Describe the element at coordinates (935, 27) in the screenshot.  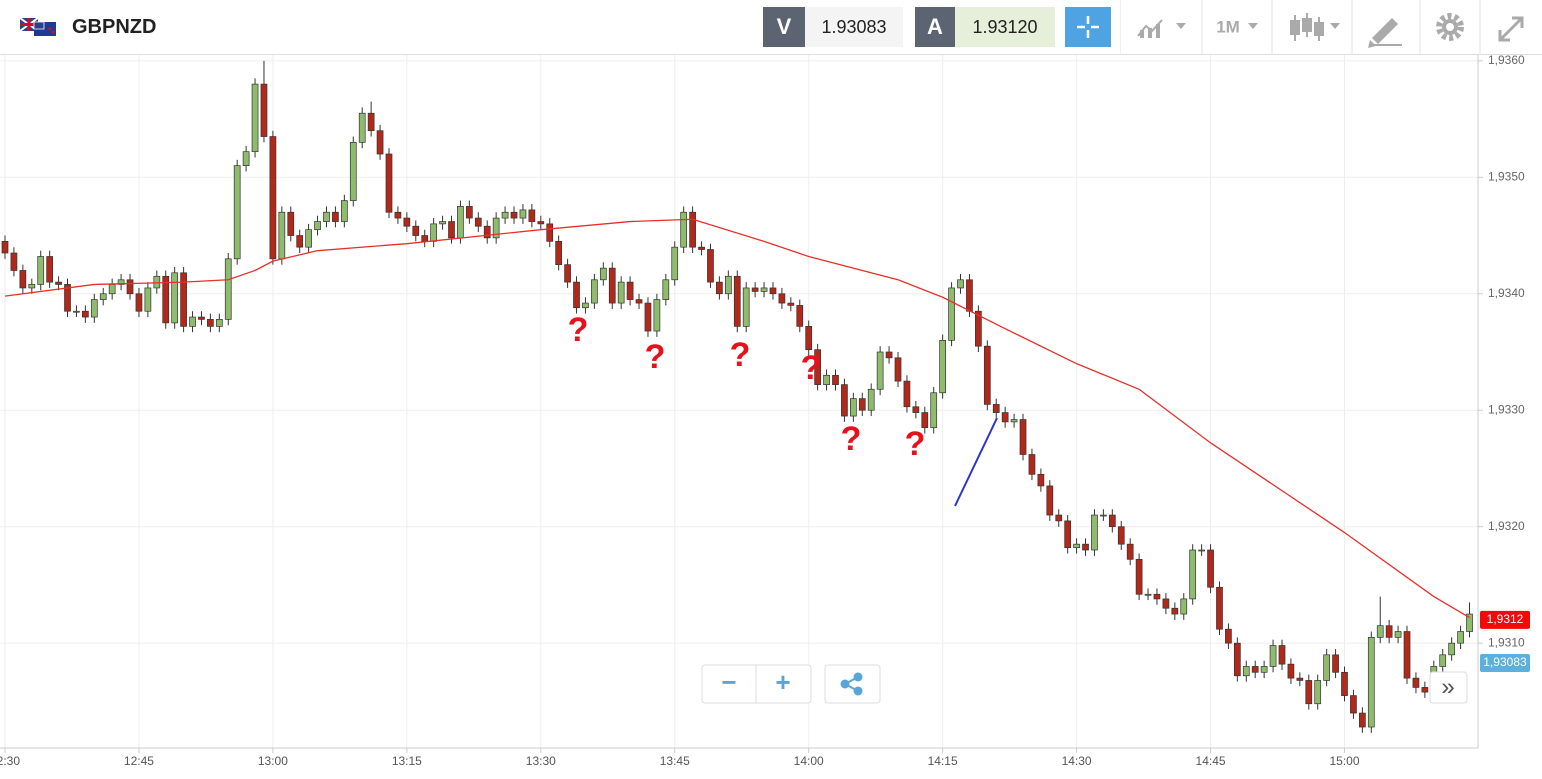
I see `ask-button: A` at that location.